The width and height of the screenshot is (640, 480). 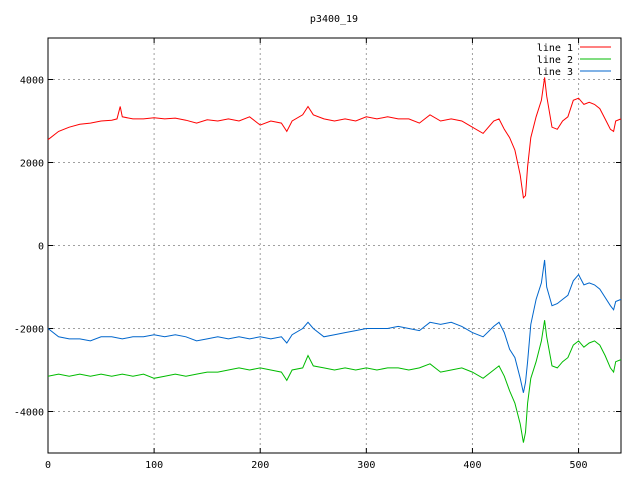 What do you see at coordinates (32, 164) in the screenshot?
I see `y-tick-label: 2000` at bounding box center [32, 164].